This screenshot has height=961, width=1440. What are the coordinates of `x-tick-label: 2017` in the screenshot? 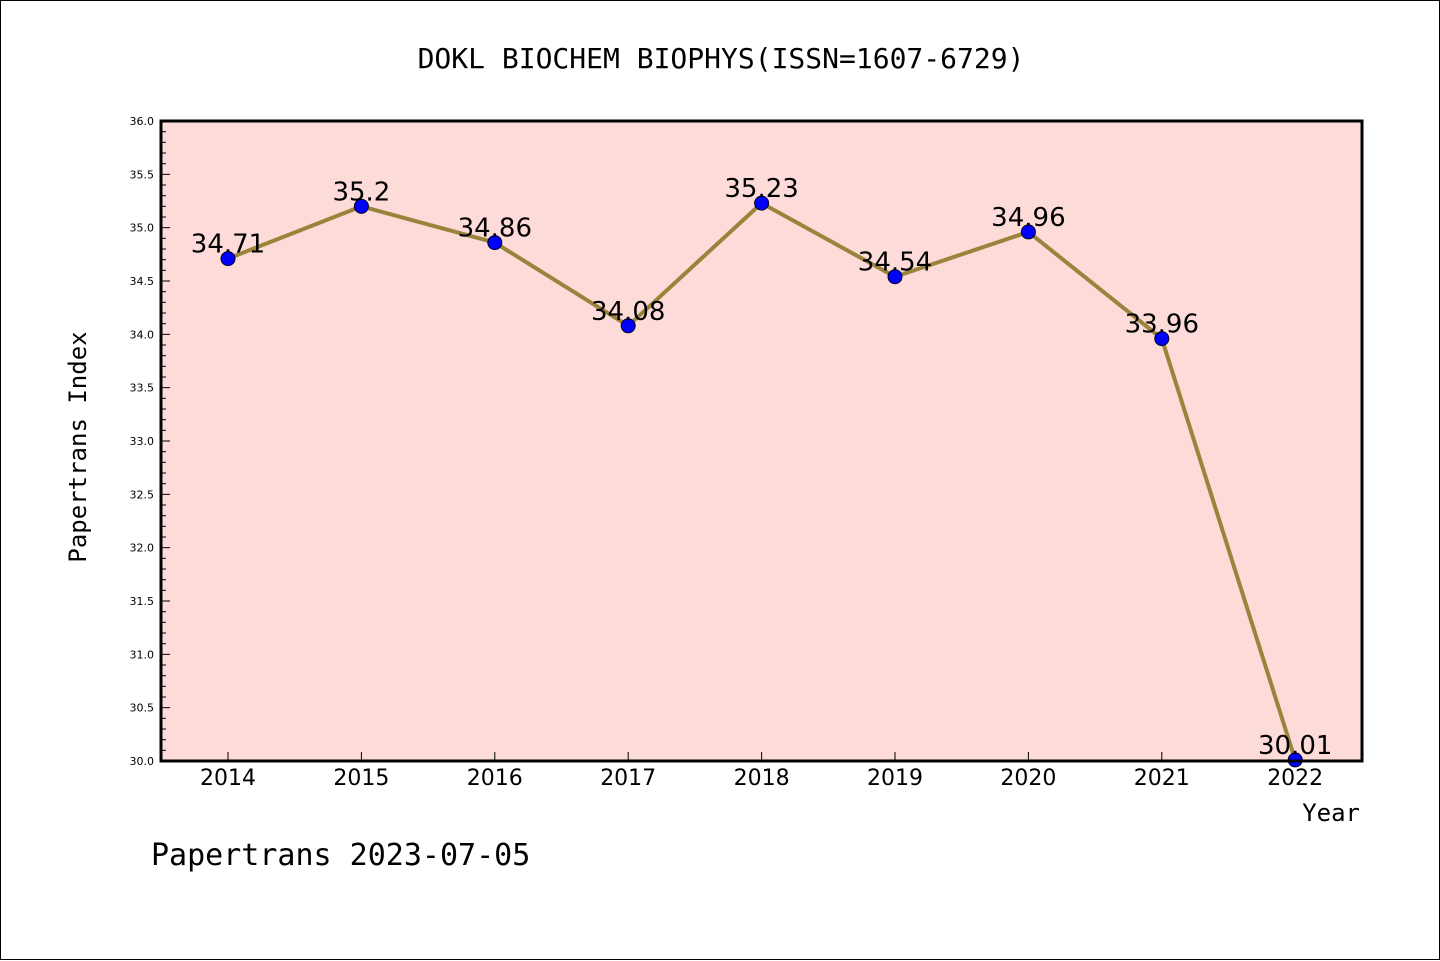 It's located at (628, 778).